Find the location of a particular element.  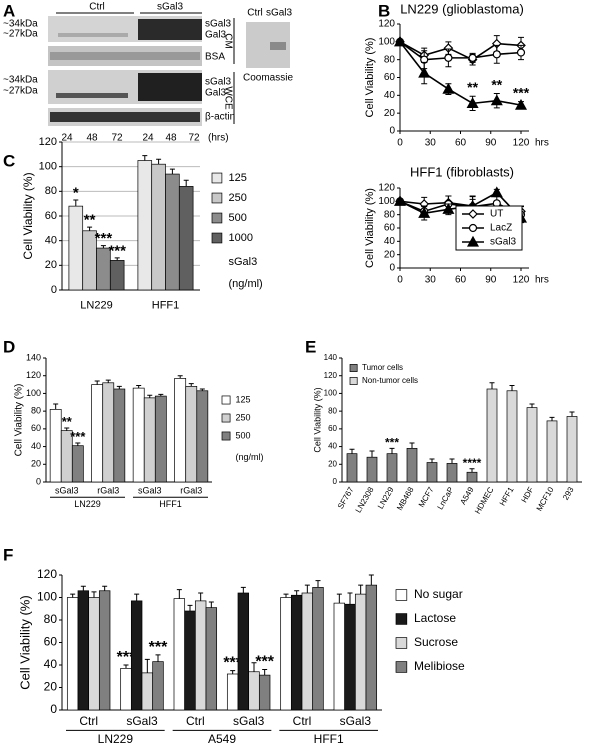

gel-caption: Coomassie is located at coordinates (268, 78).